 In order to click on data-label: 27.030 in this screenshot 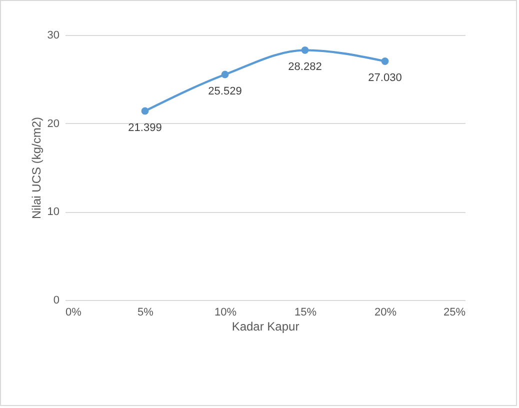, I will do `click(385, 78)`.